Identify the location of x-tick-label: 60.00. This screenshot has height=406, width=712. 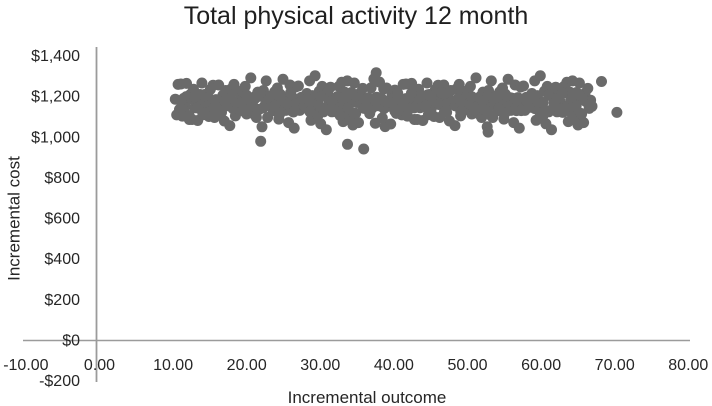
(541, 365).